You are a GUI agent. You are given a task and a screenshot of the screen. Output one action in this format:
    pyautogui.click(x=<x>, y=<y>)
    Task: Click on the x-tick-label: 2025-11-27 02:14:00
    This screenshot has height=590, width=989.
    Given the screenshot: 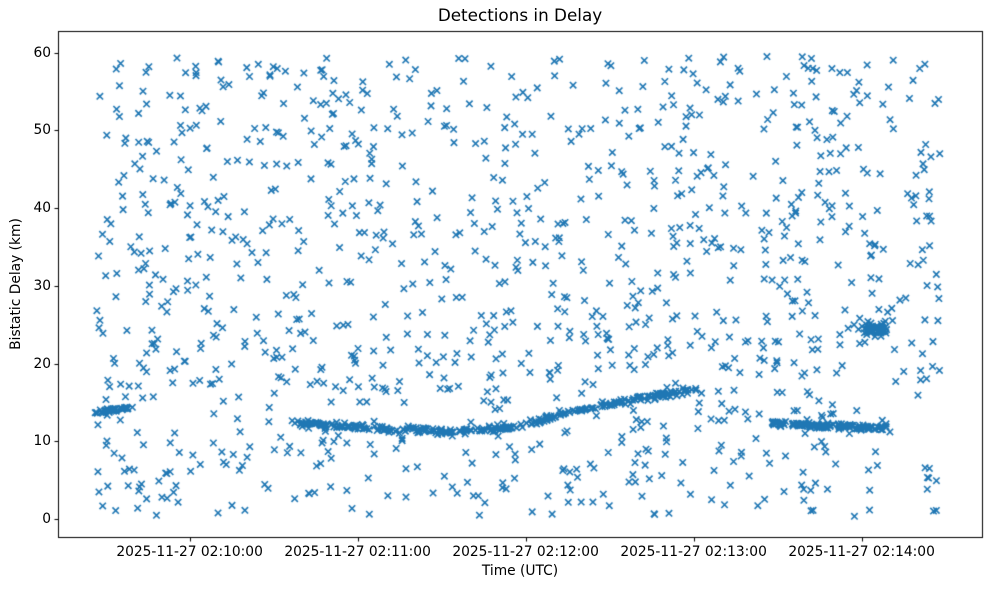 What is the action you would take?
    pyautogui.click(x=861, y=552)
    